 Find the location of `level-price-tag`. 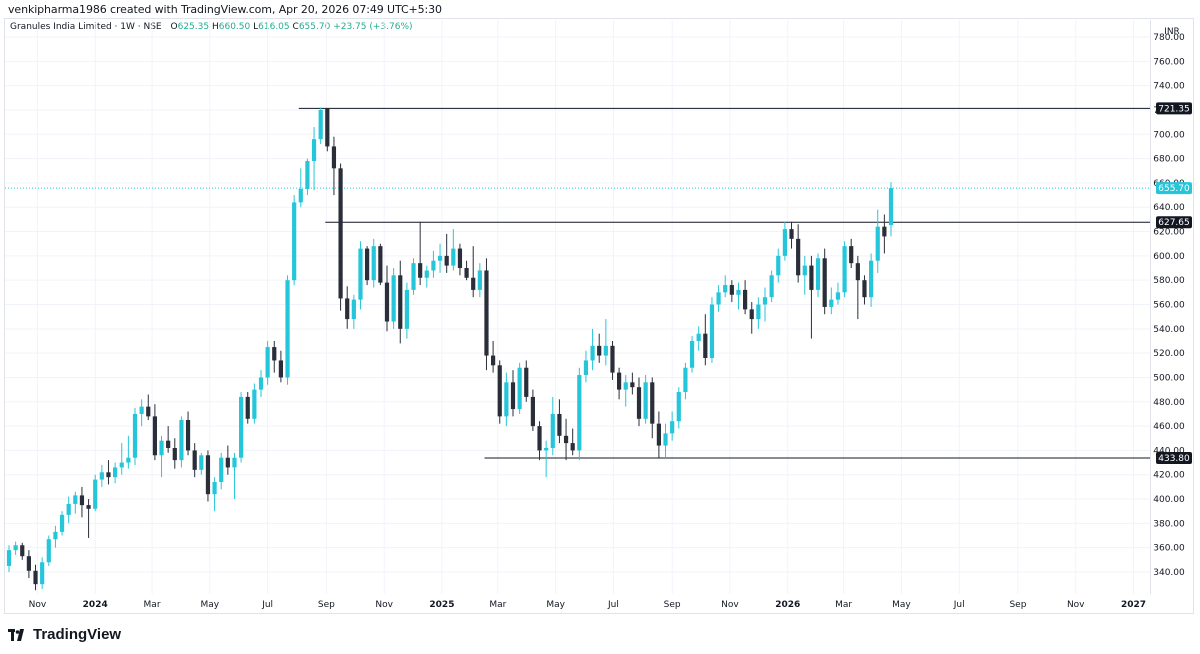

level-price-tag is located at coordinates (1174, 108).